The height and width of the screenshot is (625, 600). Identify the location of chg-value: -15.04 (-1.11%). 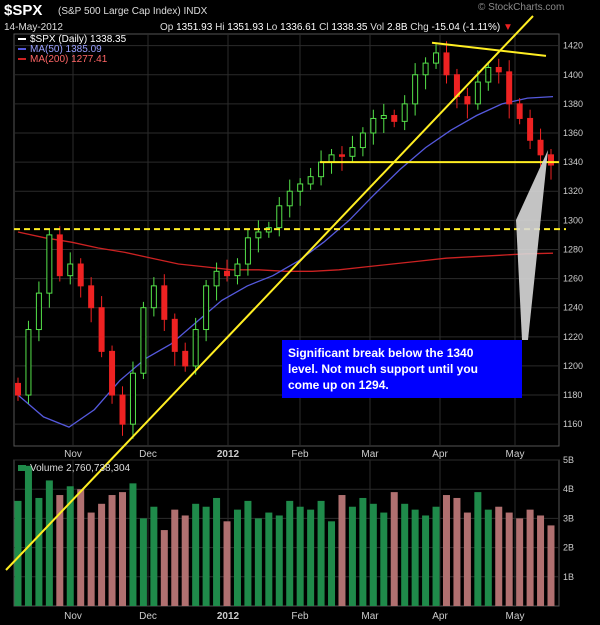
(466, 27).